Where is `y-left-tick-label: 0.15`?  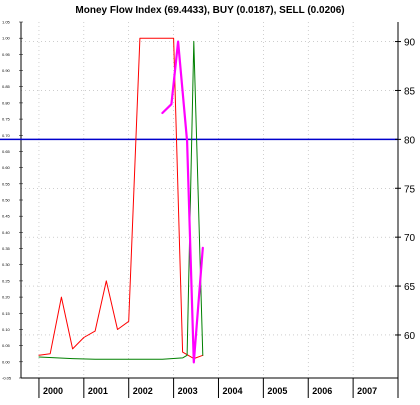 y-left-tick-label: 0.15 is located at coordinates (6, 313).